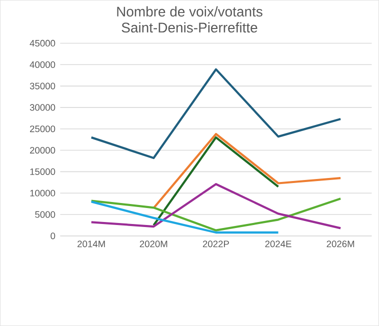 The width and height of the screenshot is (379, 326). What do you see at coordinates (190, 27) in the screenshot?
I see `chart-subtitle: Saint-Denis-Pierrefitte` at bounding box center [190, 27].